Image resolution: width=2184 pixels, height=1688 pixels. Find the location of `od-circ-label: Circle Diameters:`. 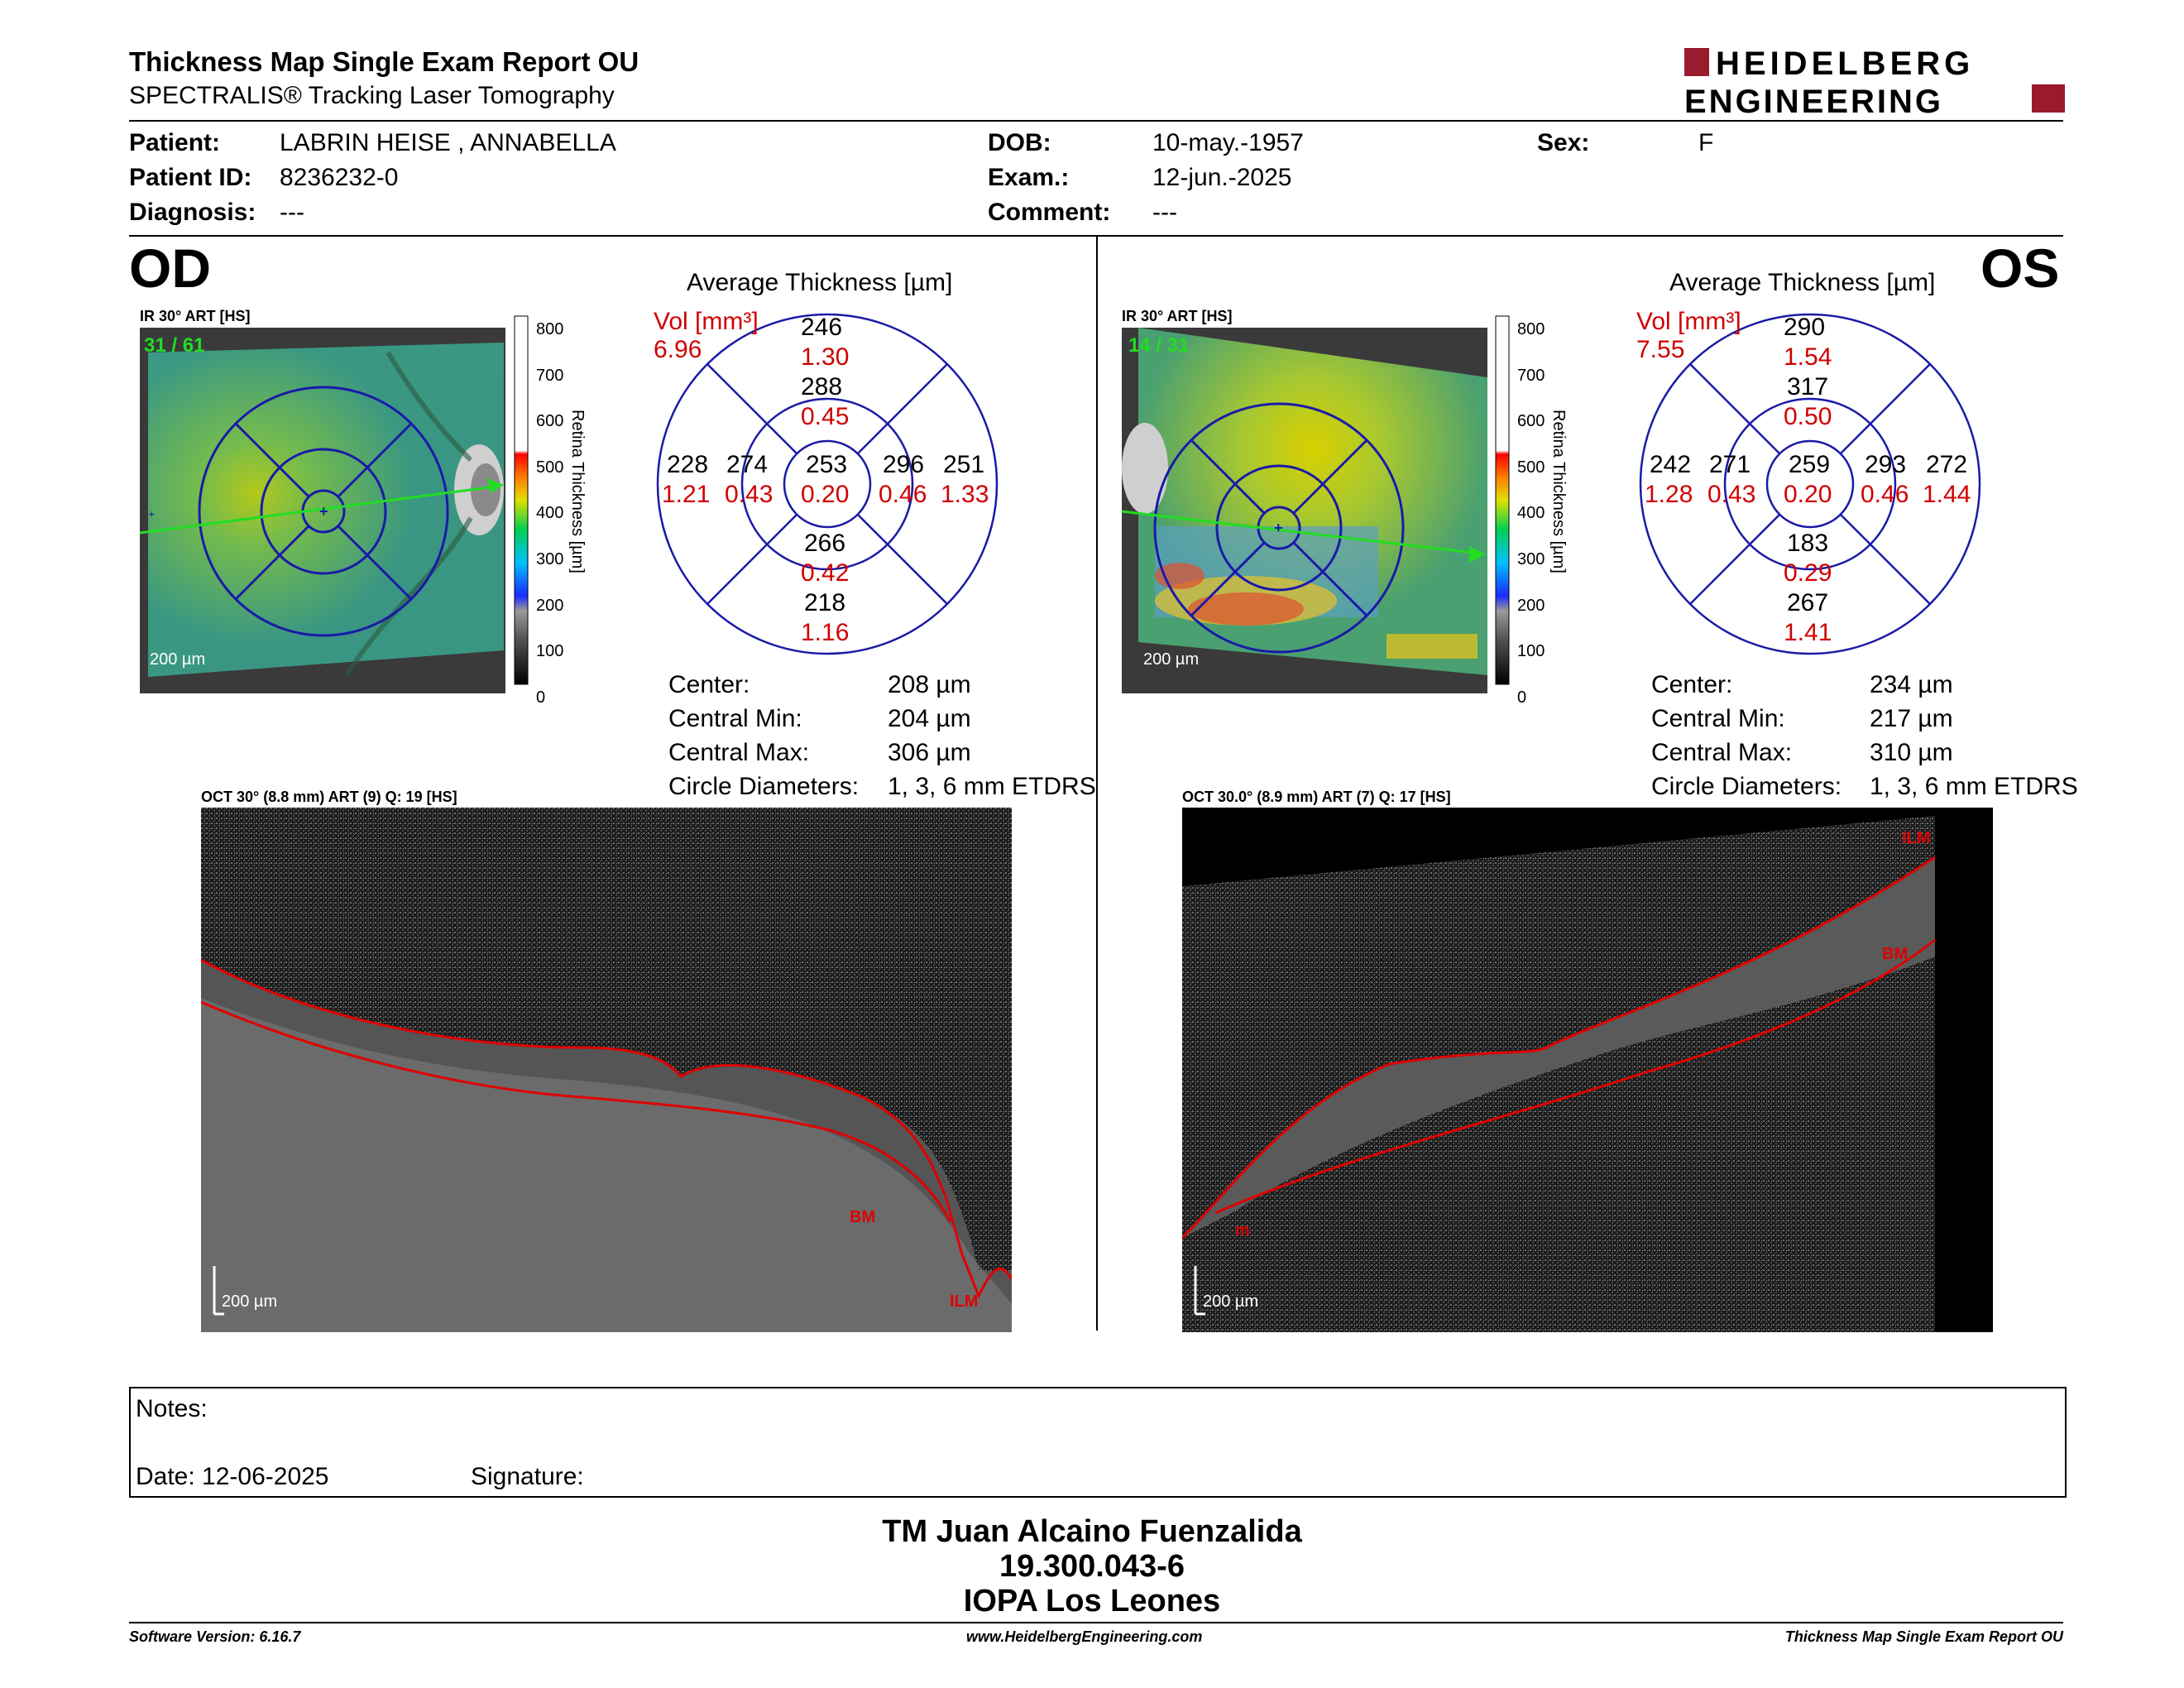

od-circ-label: Circle Diameters: is located at coordinates (764, 786).